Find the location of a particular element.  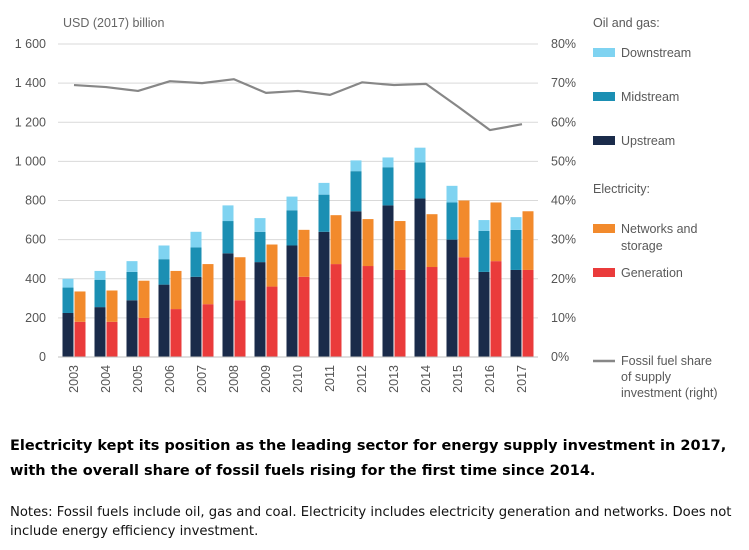

legend-label: Midstream is located at coordinates (650, 97).